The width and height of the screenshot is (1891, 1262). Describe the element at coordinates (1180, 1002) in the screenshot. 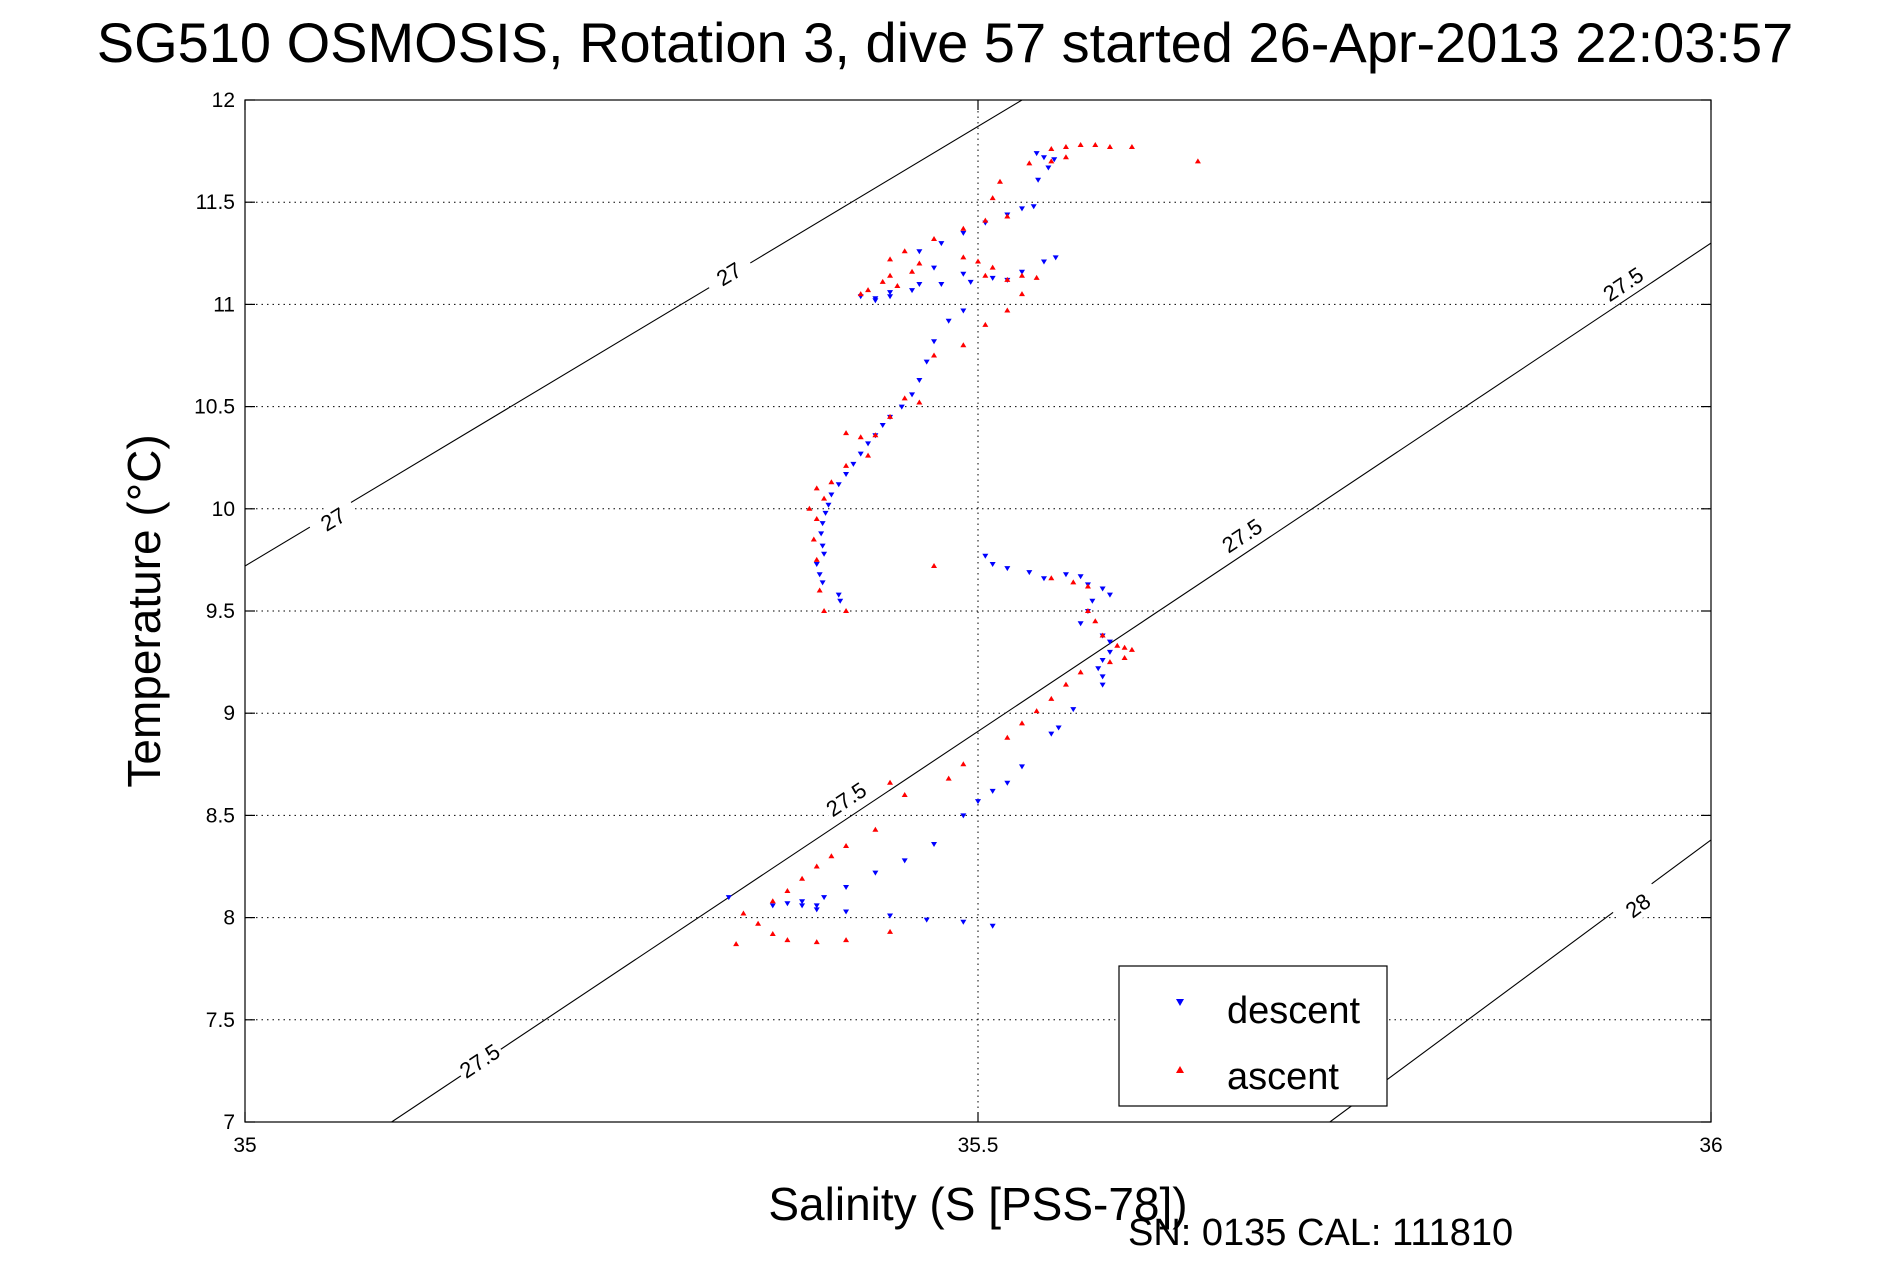

I see `legend-descent-marker` at that location.